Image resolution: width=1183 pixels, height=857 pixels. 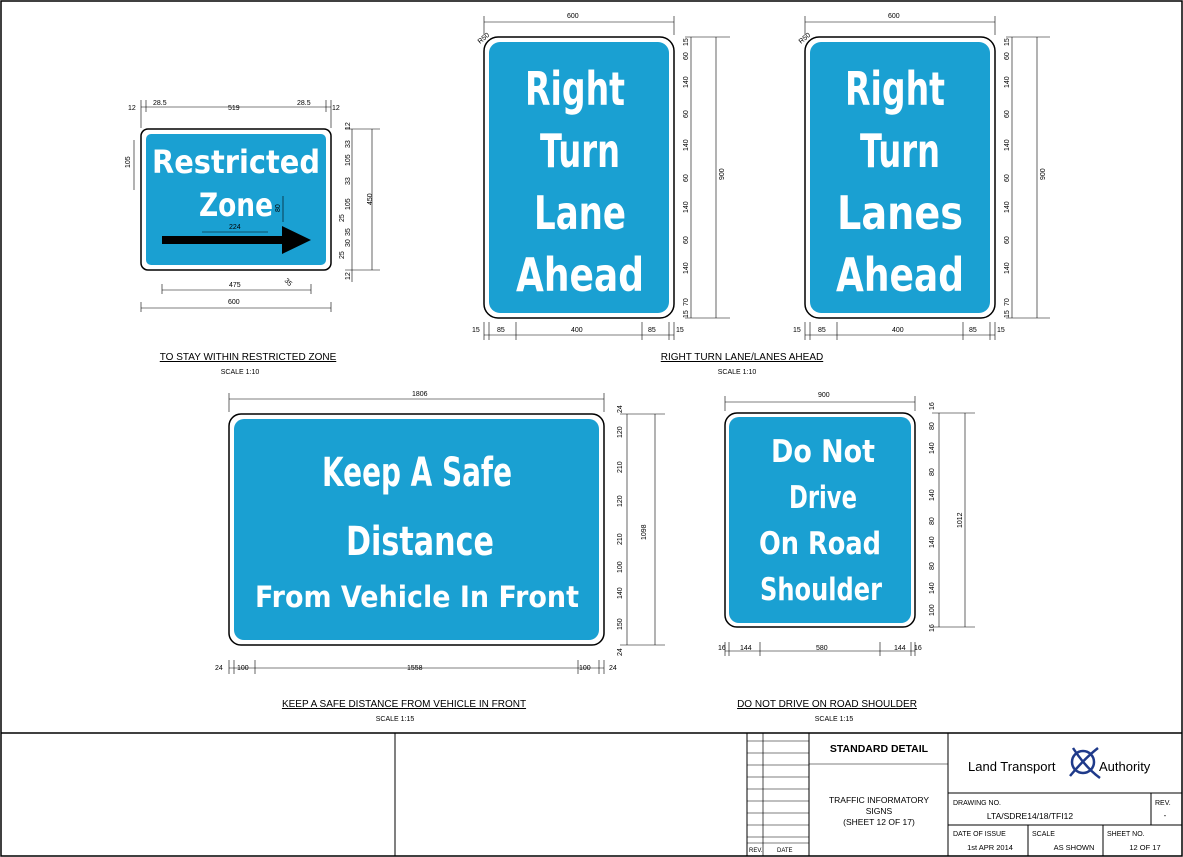 What do you see at coordinates (417, 473) in the screenshot?
I see `sign-line-1: Keep A Safe` at bounding box center [417, 473].